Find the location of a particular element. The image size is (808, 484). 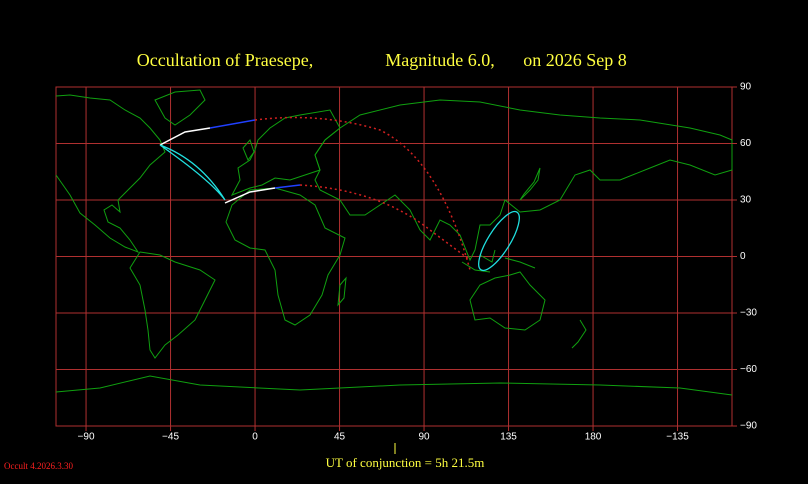

europe is located at coordinates (285, 152).